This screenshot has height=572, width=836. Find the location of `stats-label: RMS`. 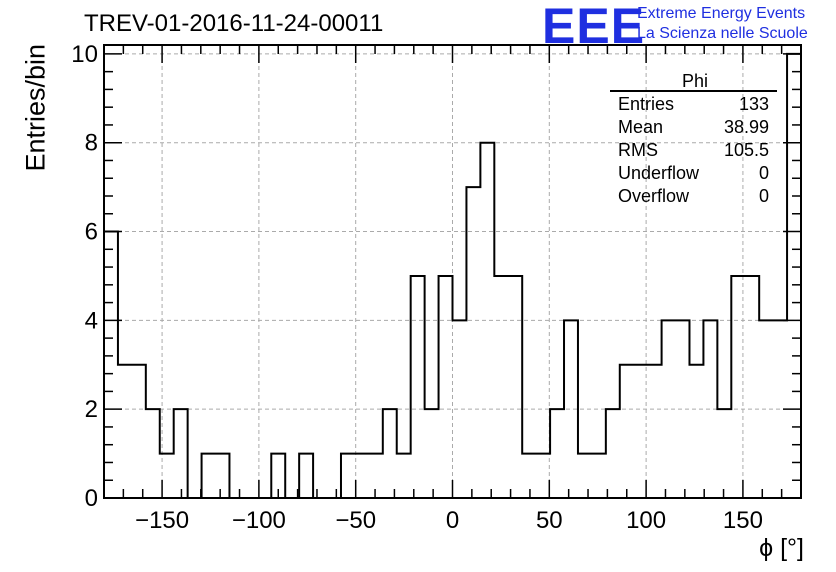

stats-label: RMS is located at coordinates (638, 150).